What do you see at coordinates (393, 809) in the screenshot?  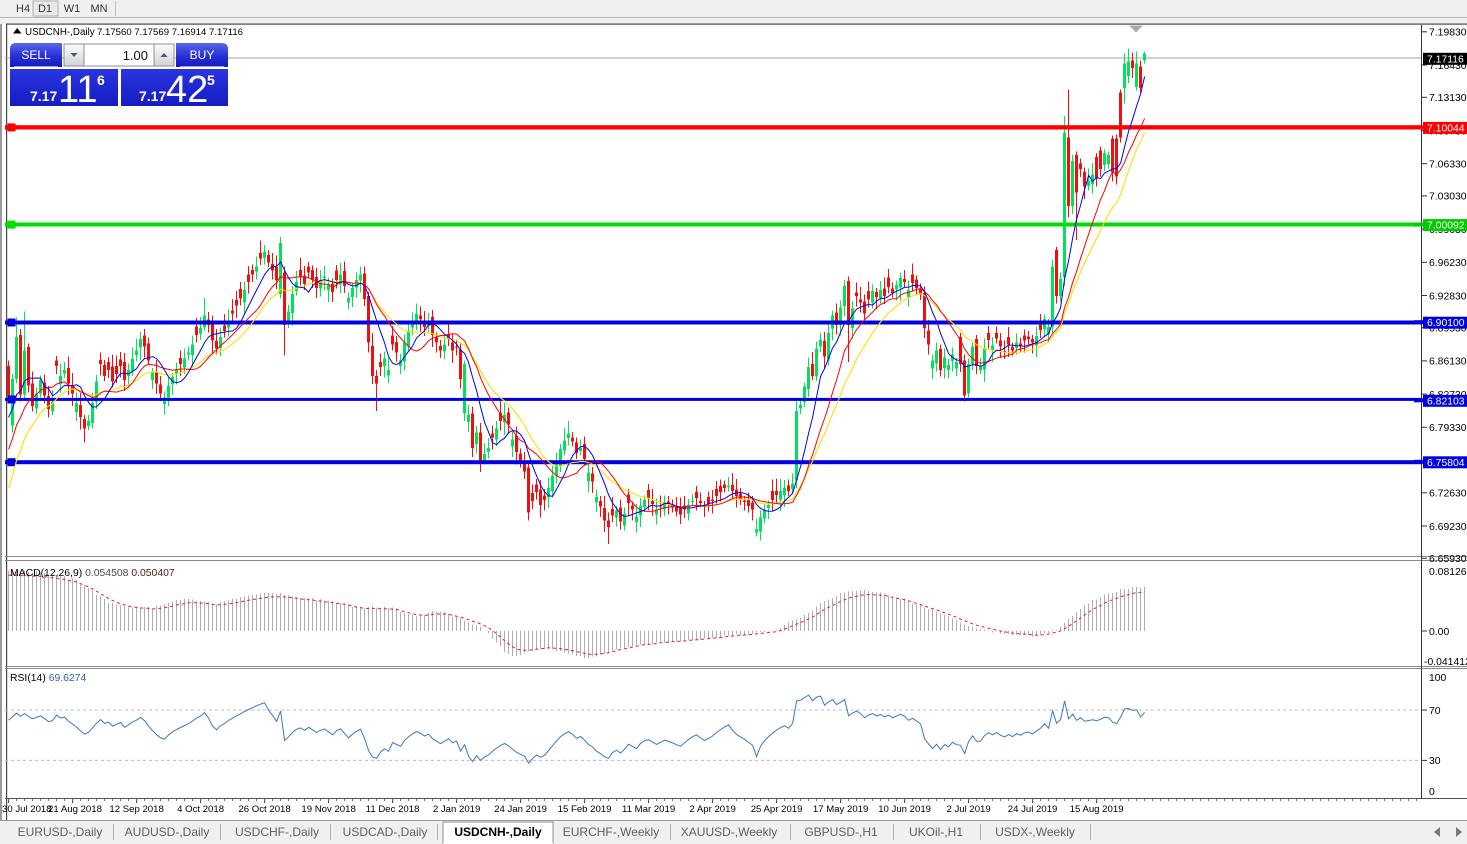 I see `svg-text: 11 Dec 2018` at bounding box center [393, 809].